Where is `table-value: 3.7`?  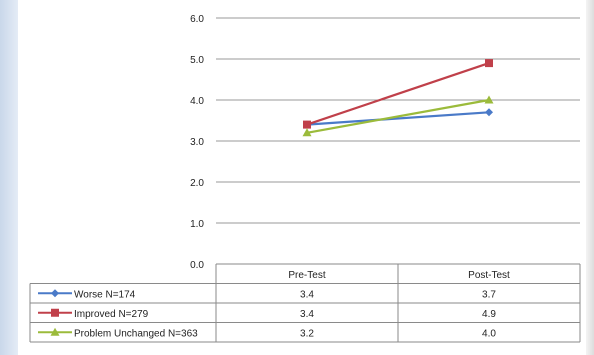
table-value: 3.7 is located at coordinates (489, 294).